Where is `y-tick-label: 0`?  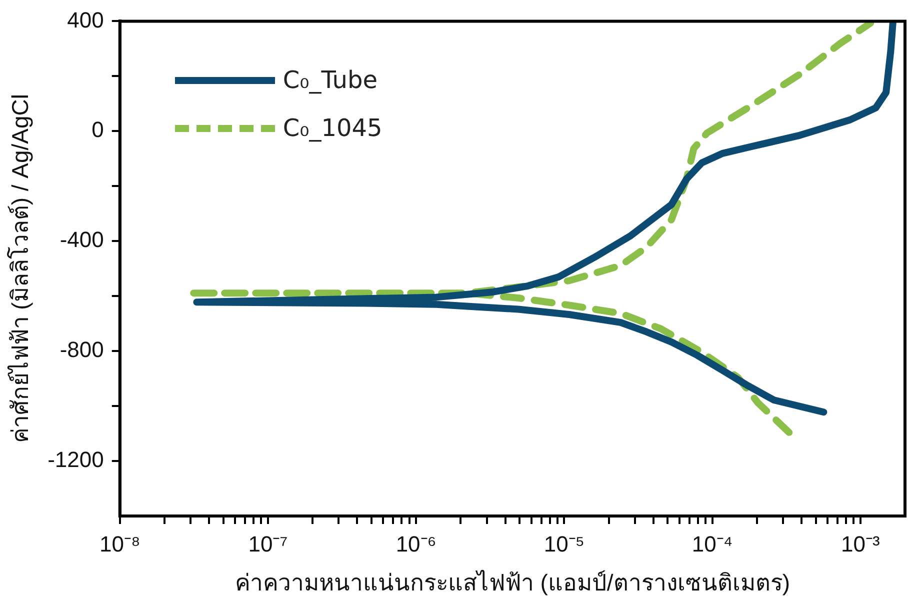
y-tick-label: 0 is located at coordinates (98, 129).